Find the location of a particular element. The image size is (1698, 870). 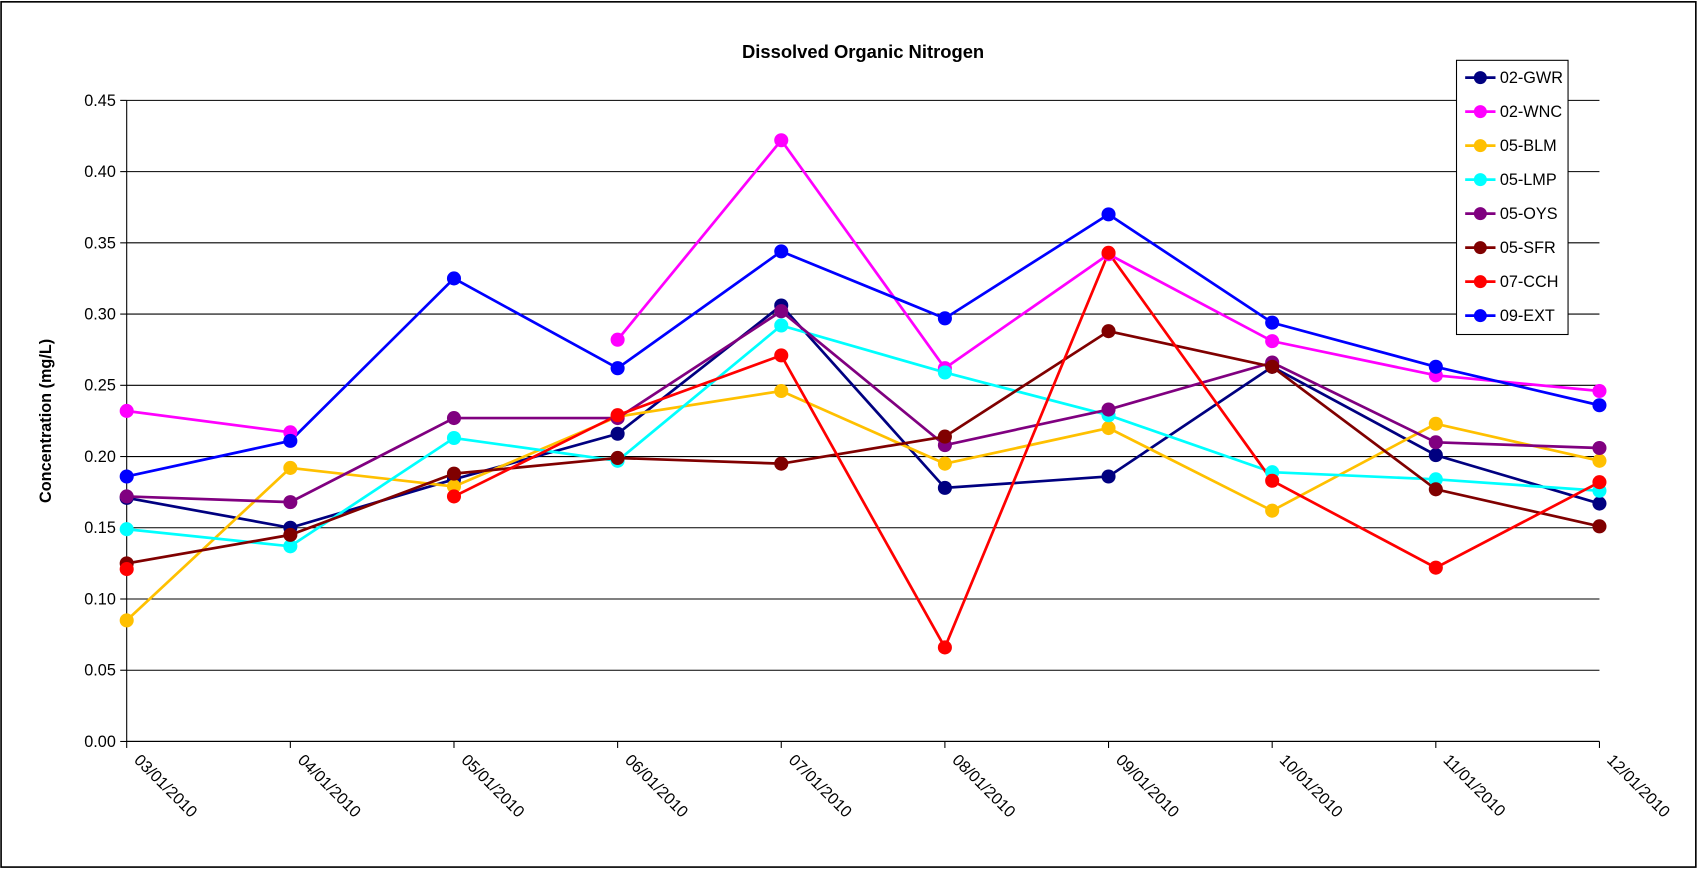

y-axis-label: Concentration (mg/L) is located at coordinates (46, 421).